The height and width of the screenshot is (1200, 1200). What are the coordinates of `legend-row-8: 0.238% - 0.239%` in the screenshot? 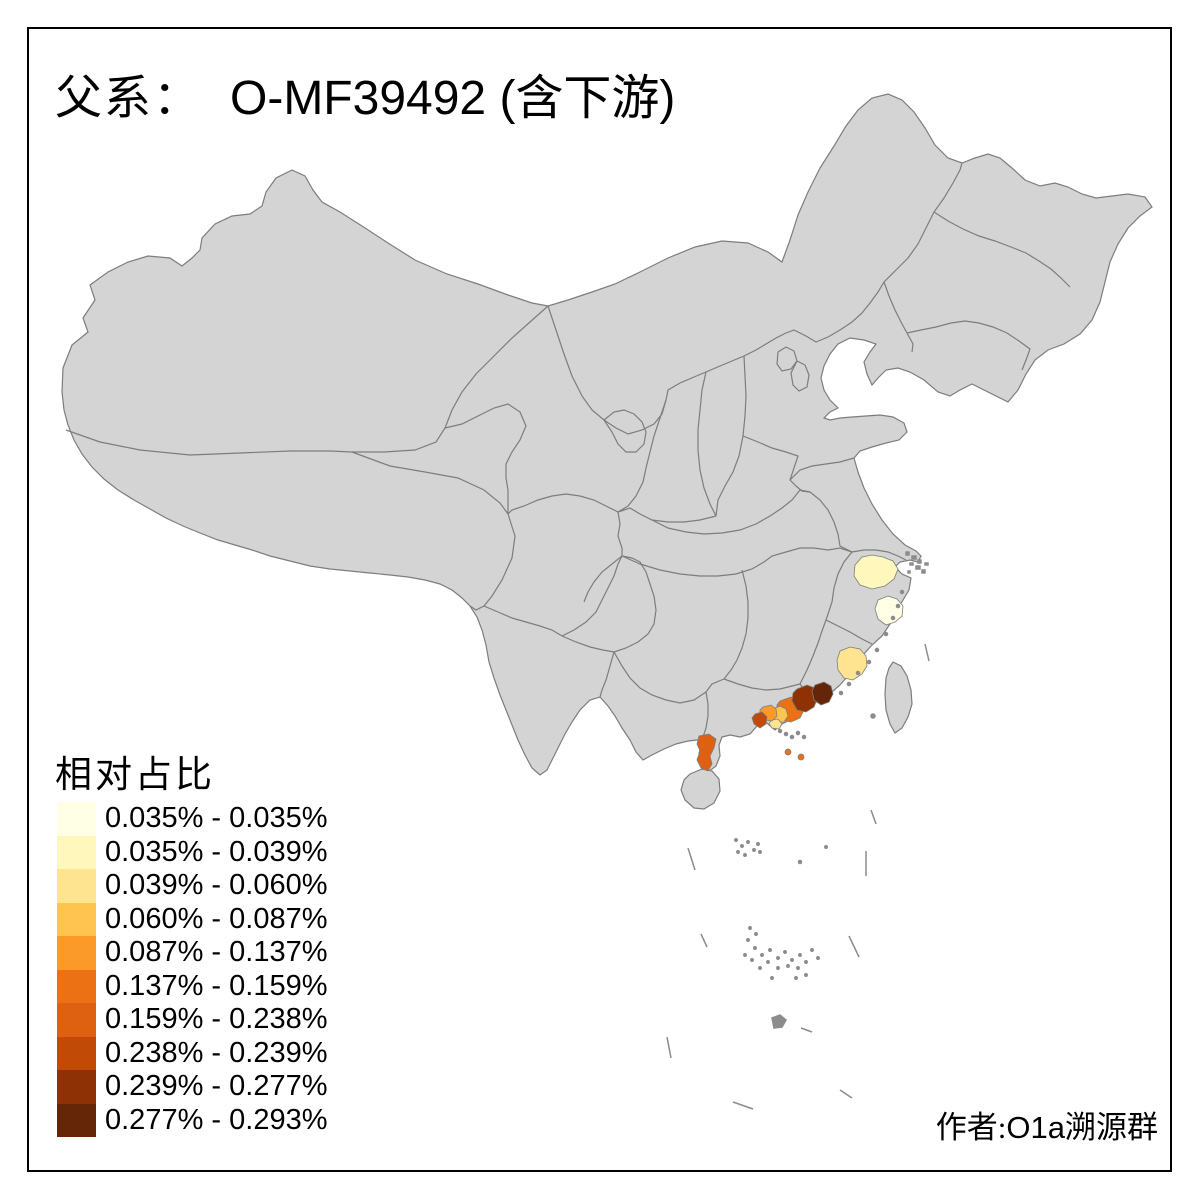 It's located at (192, 1053).